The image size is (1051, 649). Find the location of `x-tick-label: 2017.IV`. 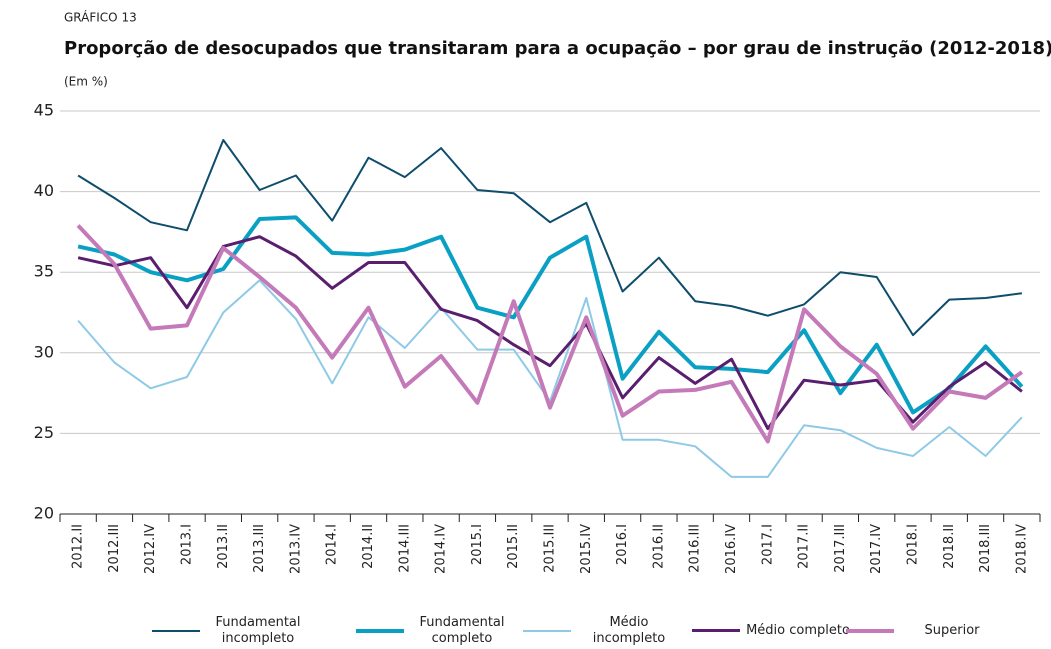

x-tick-label: 2017.IV is located at coordinates (876, 549).